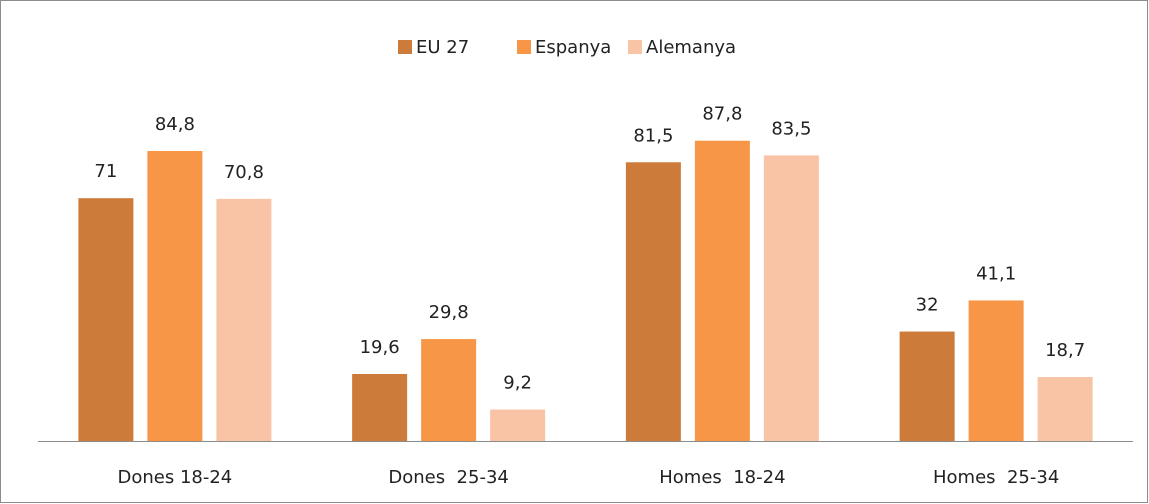 The width and height of the screenshot is (1149, 504). I want to click on data-label: 41,1, so click(996, 273).